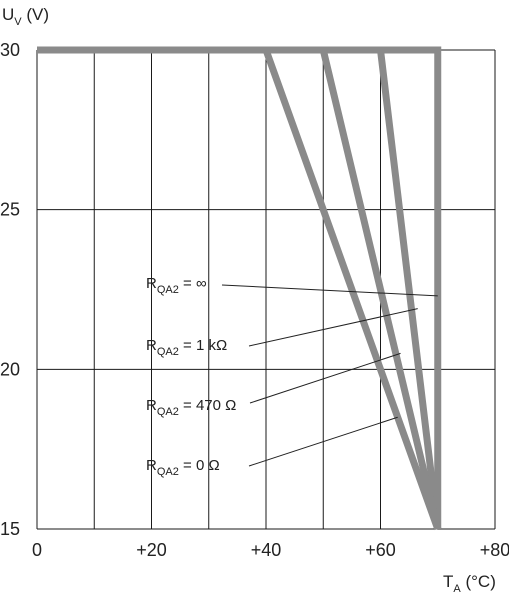 The image size is (509, 600). I want to click on y-tick-label: 20, so click(10, 369).